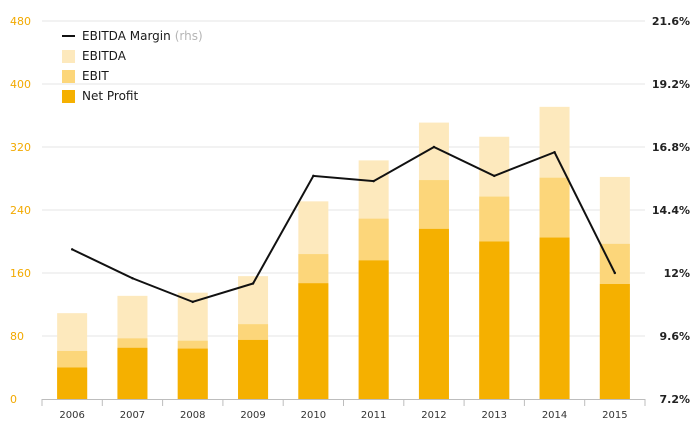 The width and height of the screenshot is (700, 433). What do you see at coordinates (13, 399) in the screenshot?
I see `left-axis-tick-label: 0` at bounding box center [13, 399].